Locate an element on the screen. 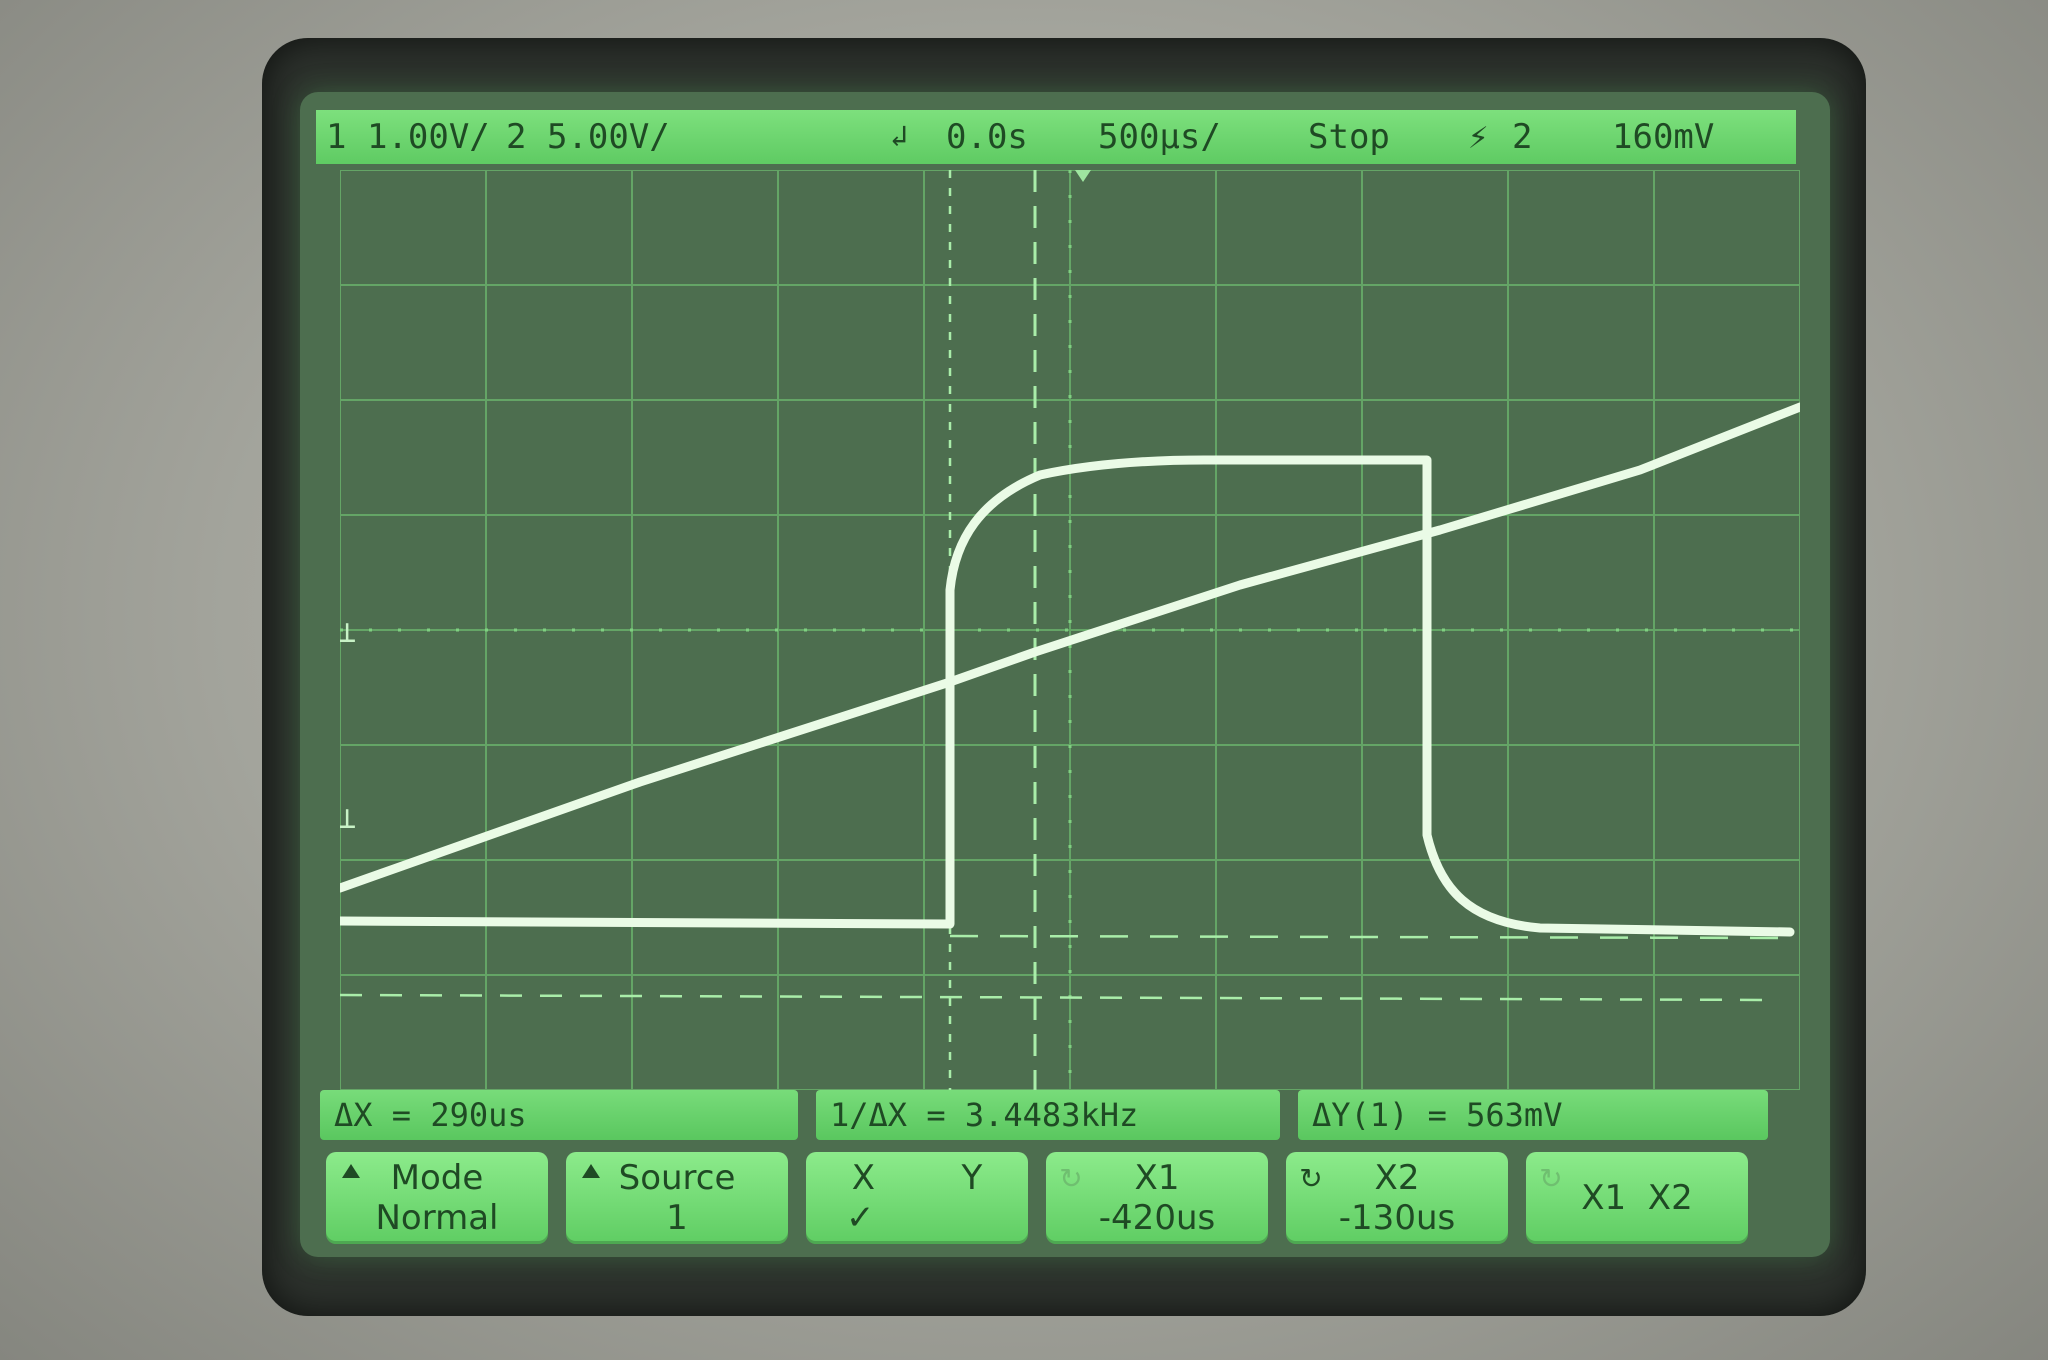 This screenshot has width=2048, height=1360. x1-softkey: ↻ X1 -420us is located at coordinates (1157, 1198).